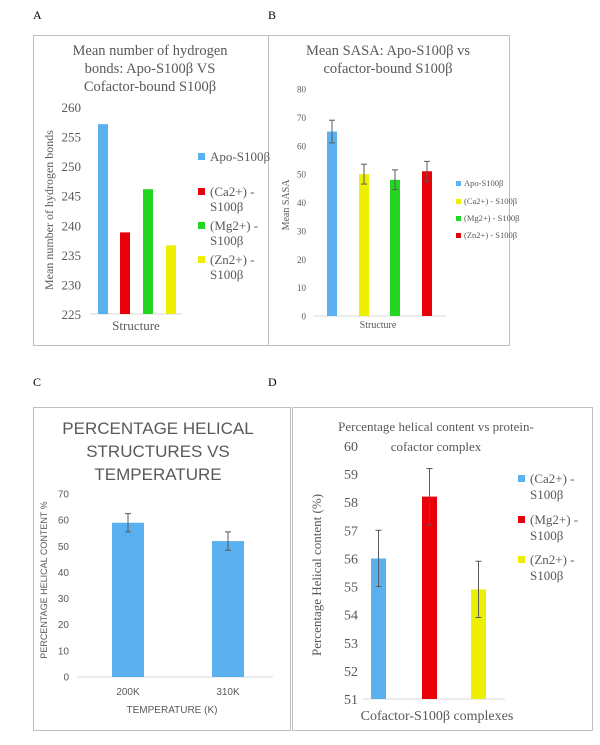  Describe the element at coordinates (72, 107) in the screenshot. I see `chart-a-y-tick: 260` at that location.